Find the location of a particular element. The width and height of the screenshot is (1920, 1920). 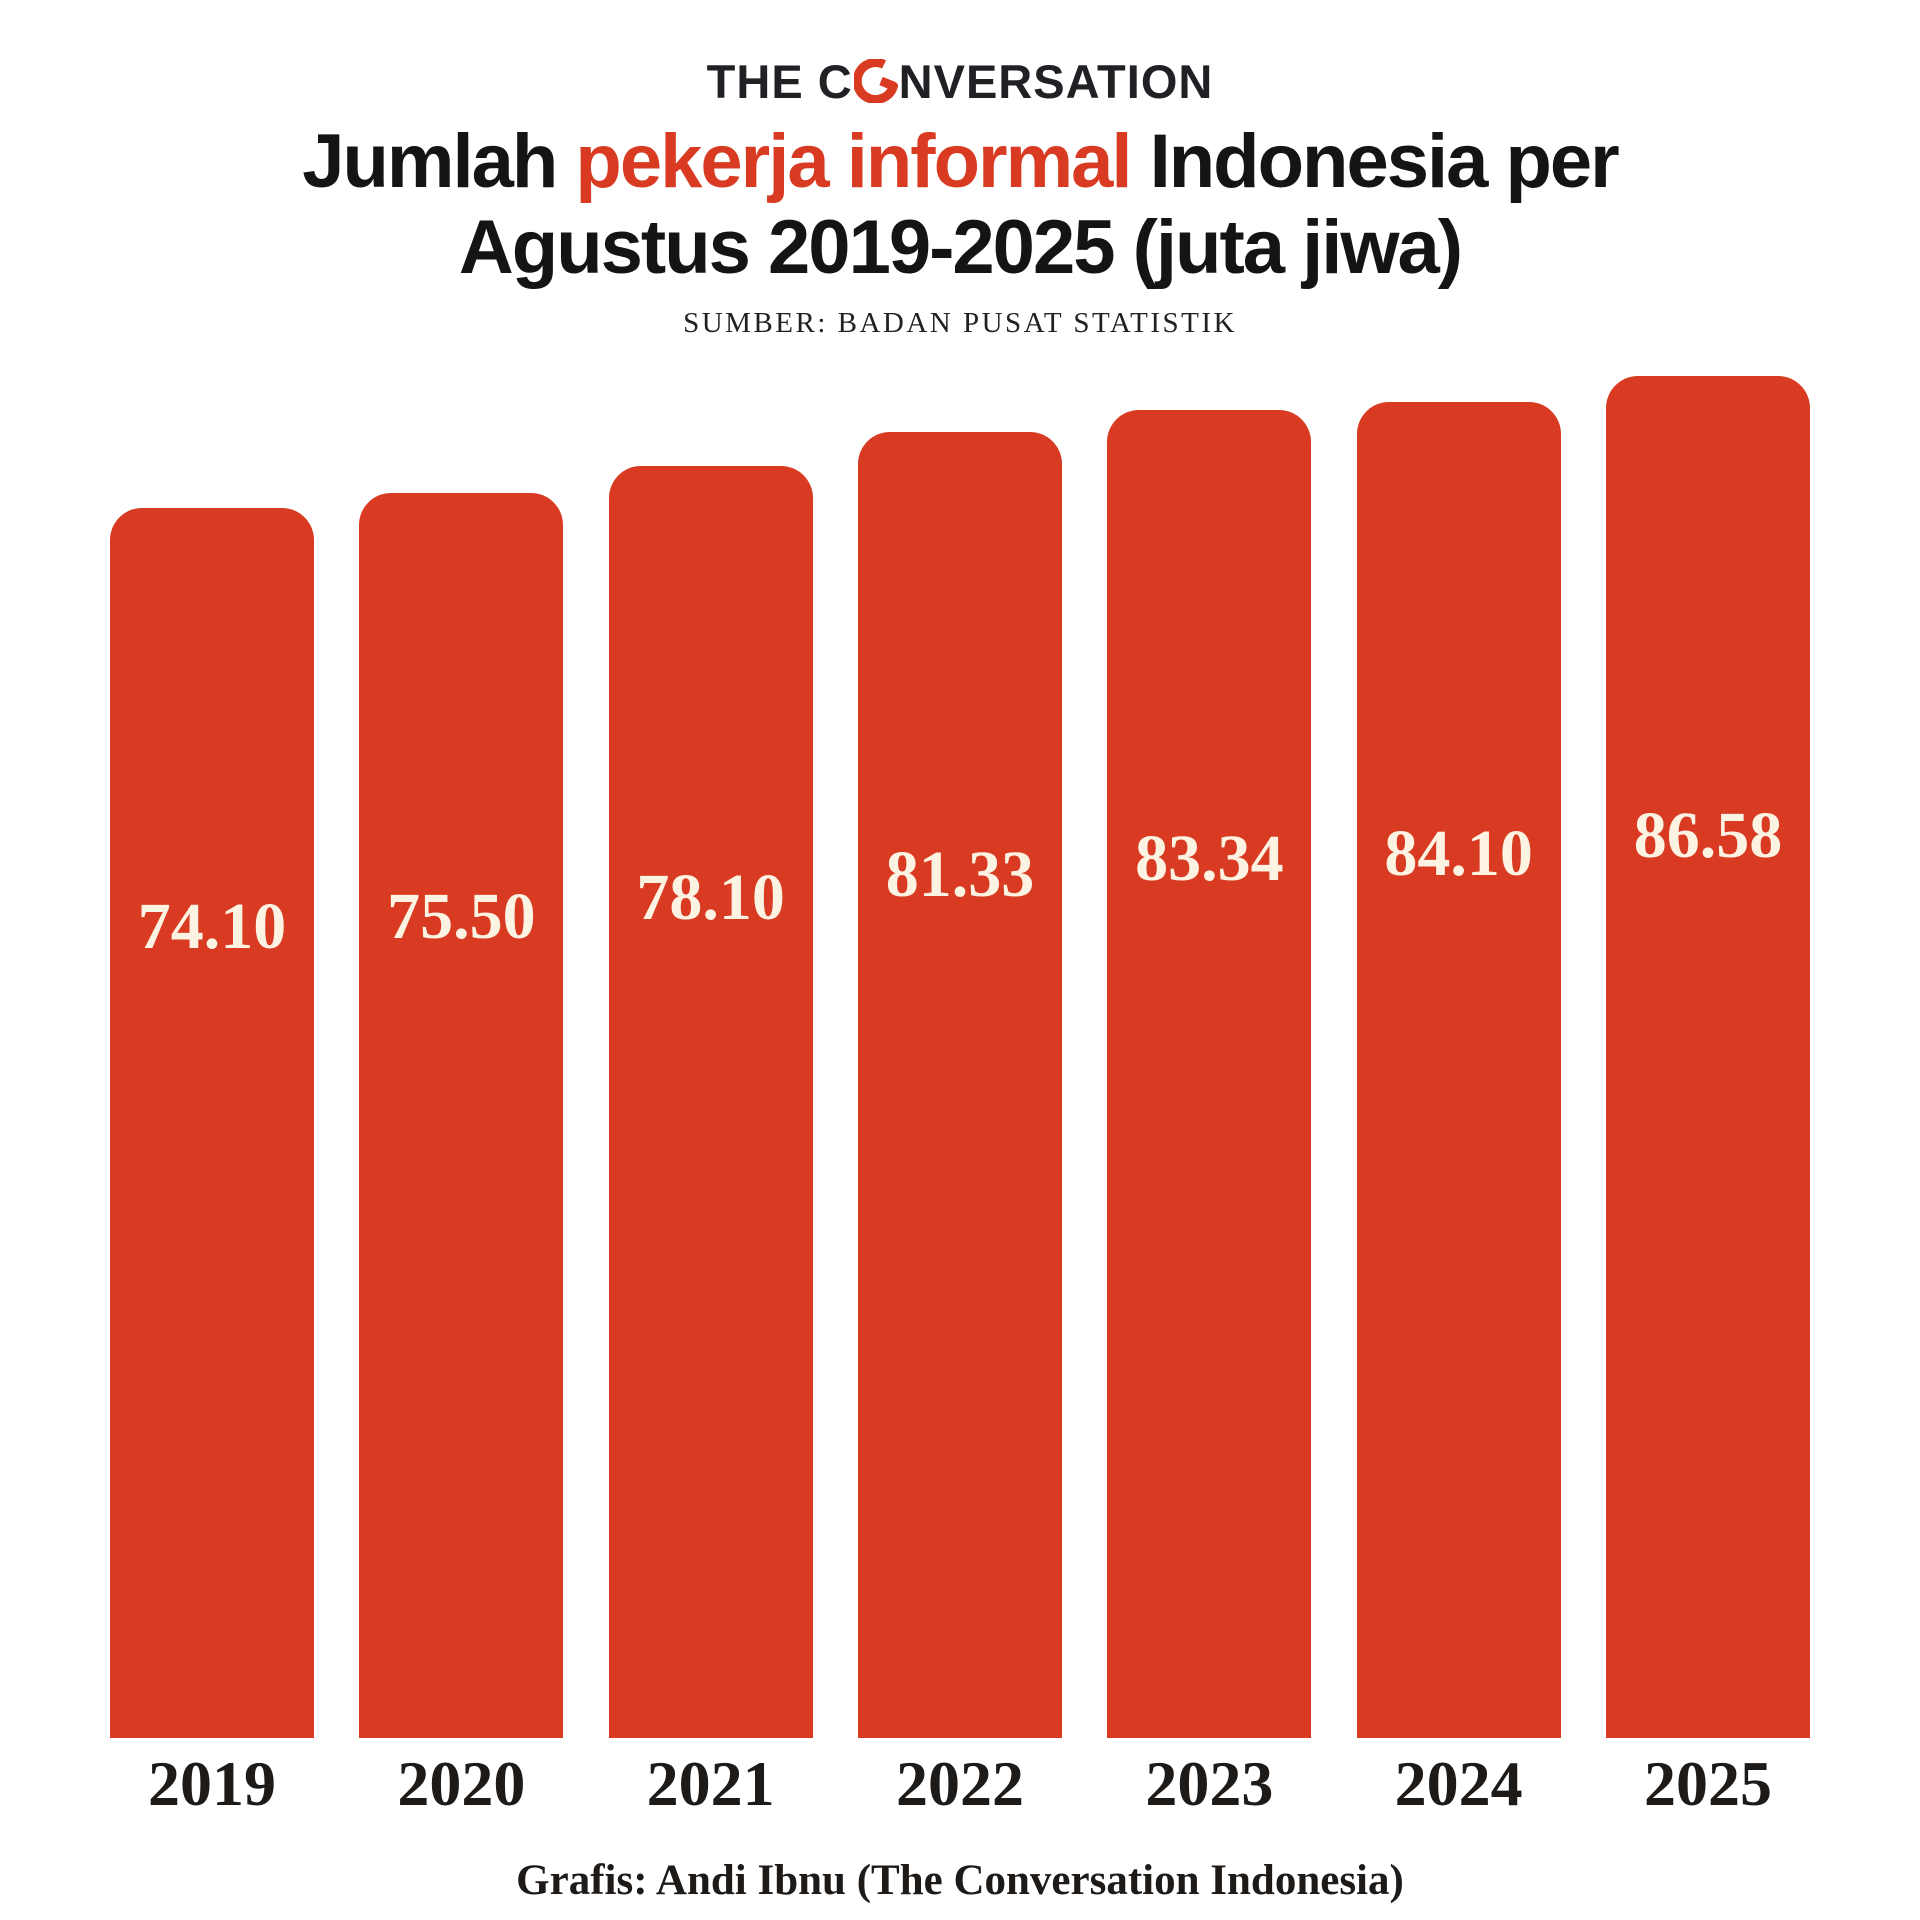

bar-column: 78.10 2021 is located at coordinates (710, 1142).